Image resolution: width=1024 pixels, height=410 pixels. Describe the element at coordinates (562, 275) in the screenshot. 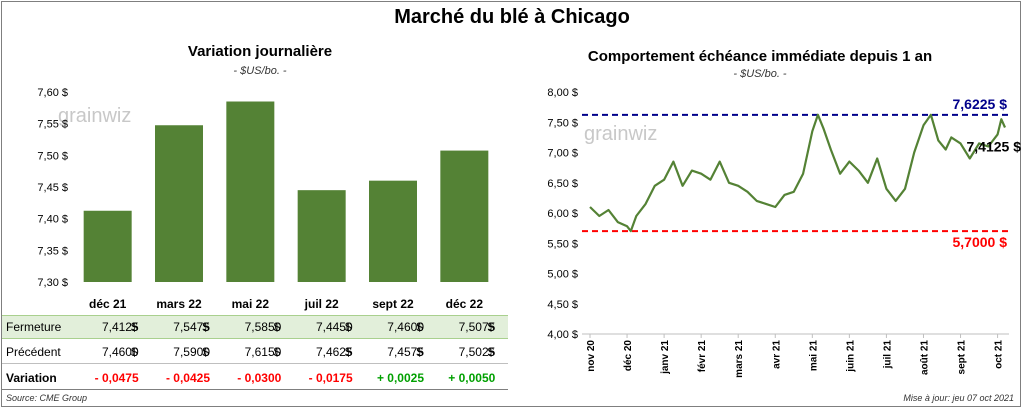

I see `y-tick-label: 5,00 $` at that location.